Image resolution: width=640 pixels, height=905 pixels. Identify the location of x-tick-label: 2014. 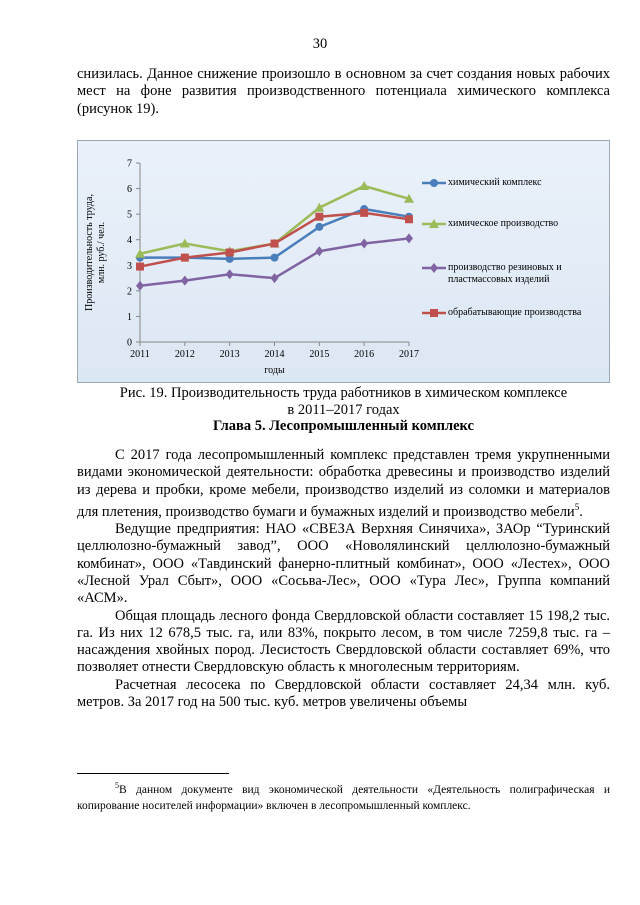
(275, 354).